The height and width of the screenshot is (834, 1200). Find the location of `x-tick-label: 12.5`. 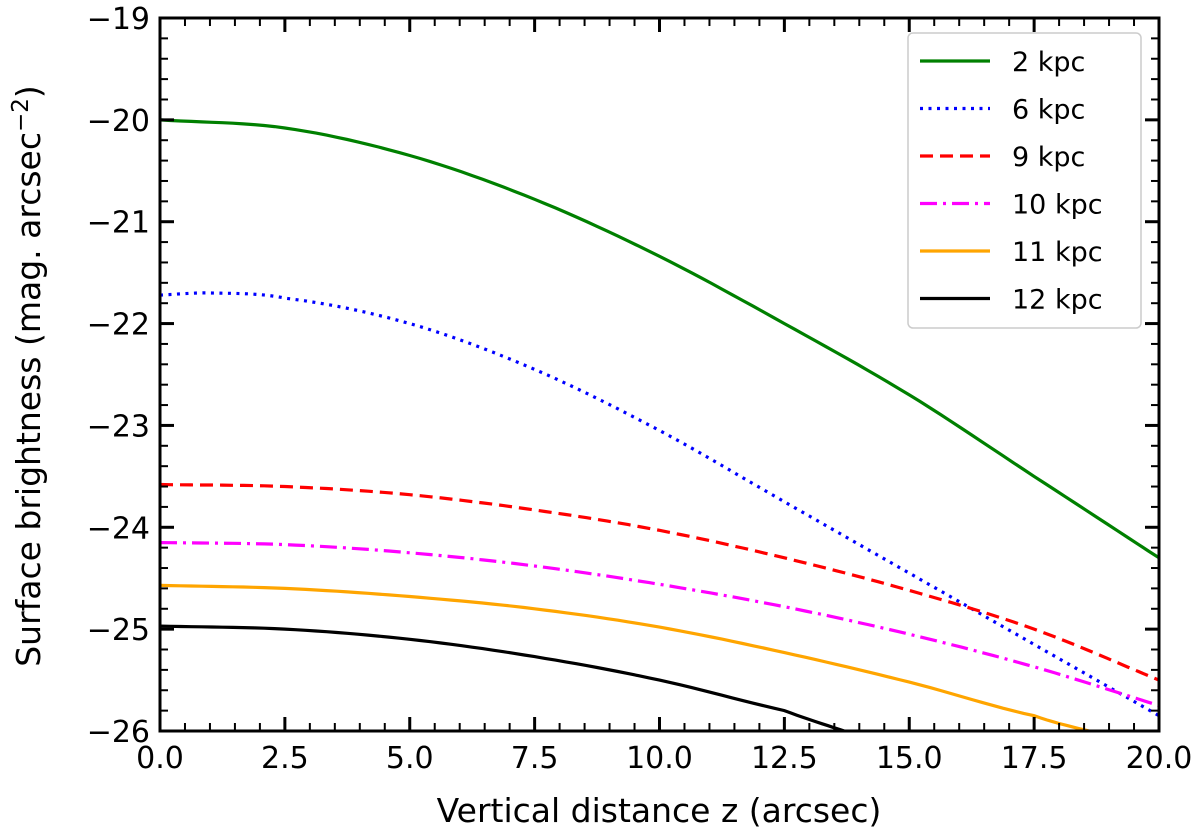

x-tick-label: 12.5 is located at coordinates (784, 758).